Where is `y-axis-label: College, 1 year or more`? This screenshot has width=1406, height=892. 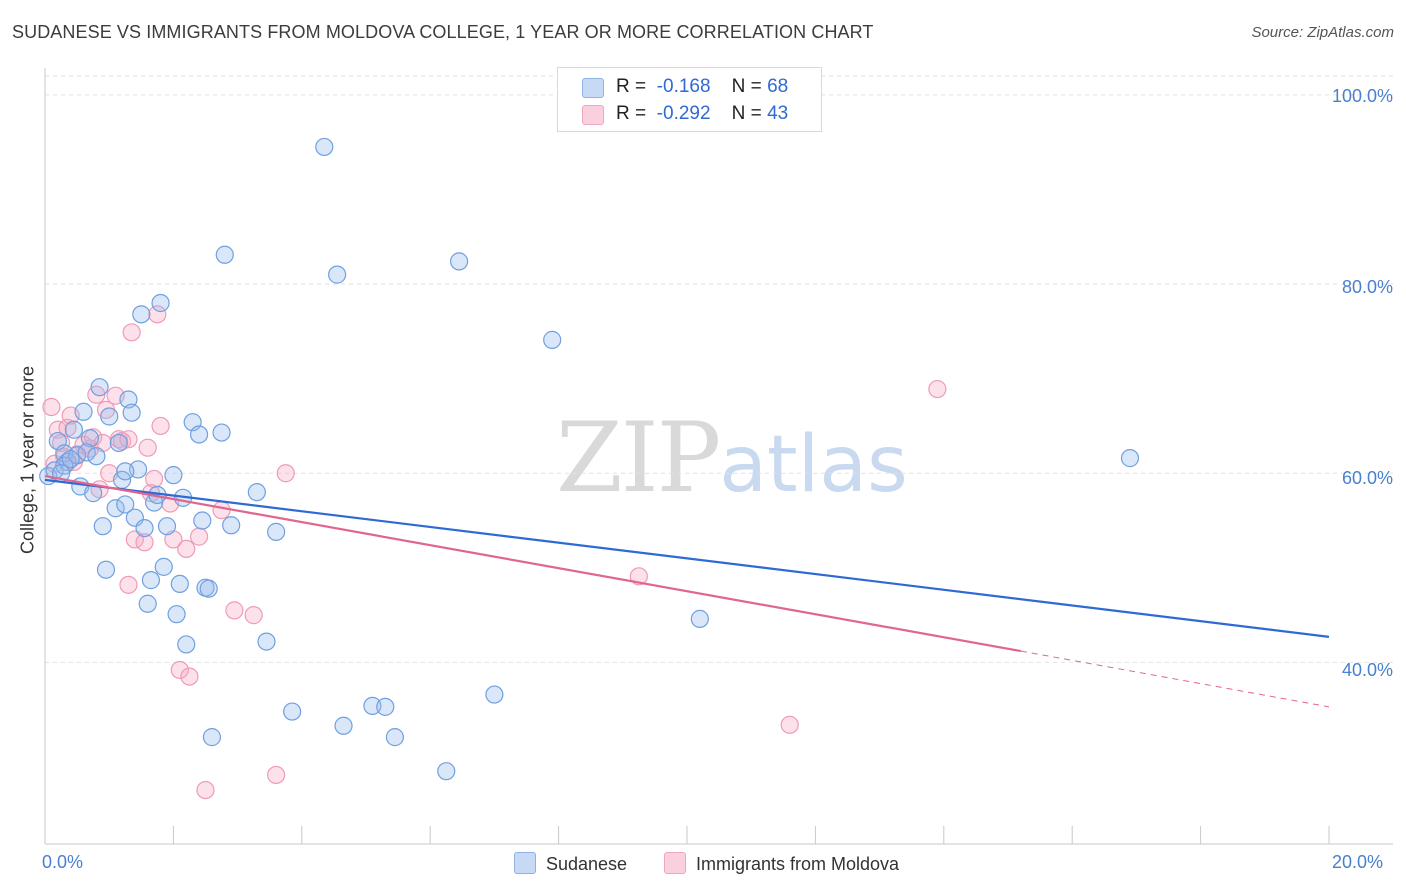 y-axis-label: College, 1 year or more is located at coordinates (27, 460).